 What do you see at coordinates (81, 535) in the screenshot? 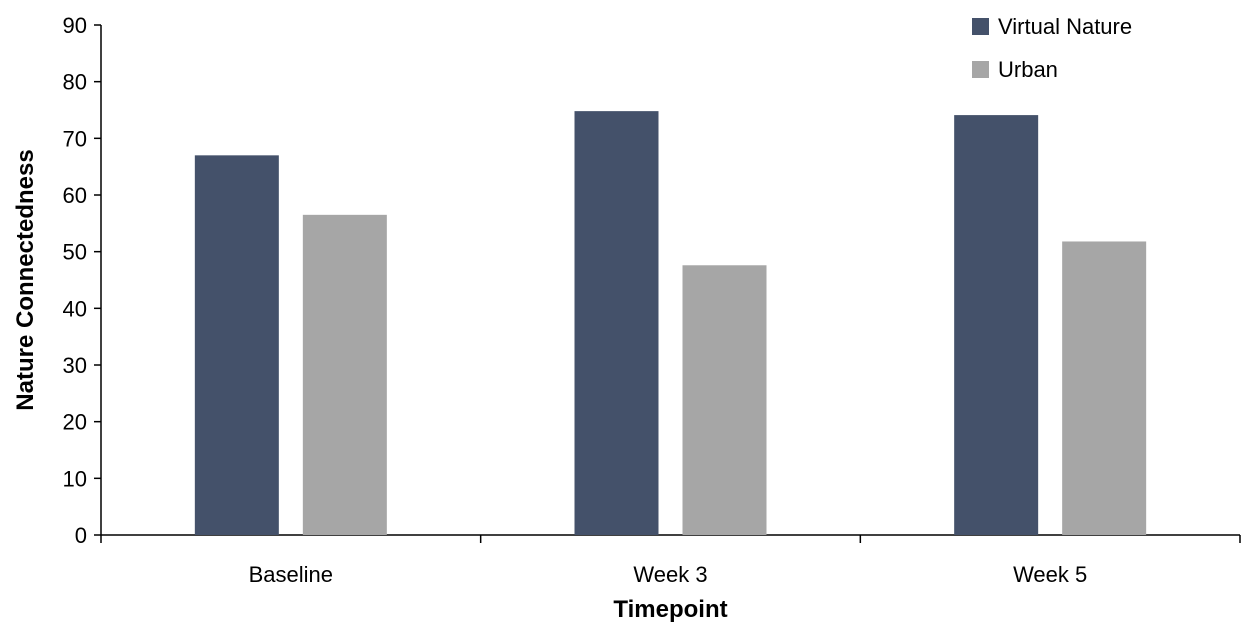
I see `y-tick-label: 0` at bounding box center [81, 535].